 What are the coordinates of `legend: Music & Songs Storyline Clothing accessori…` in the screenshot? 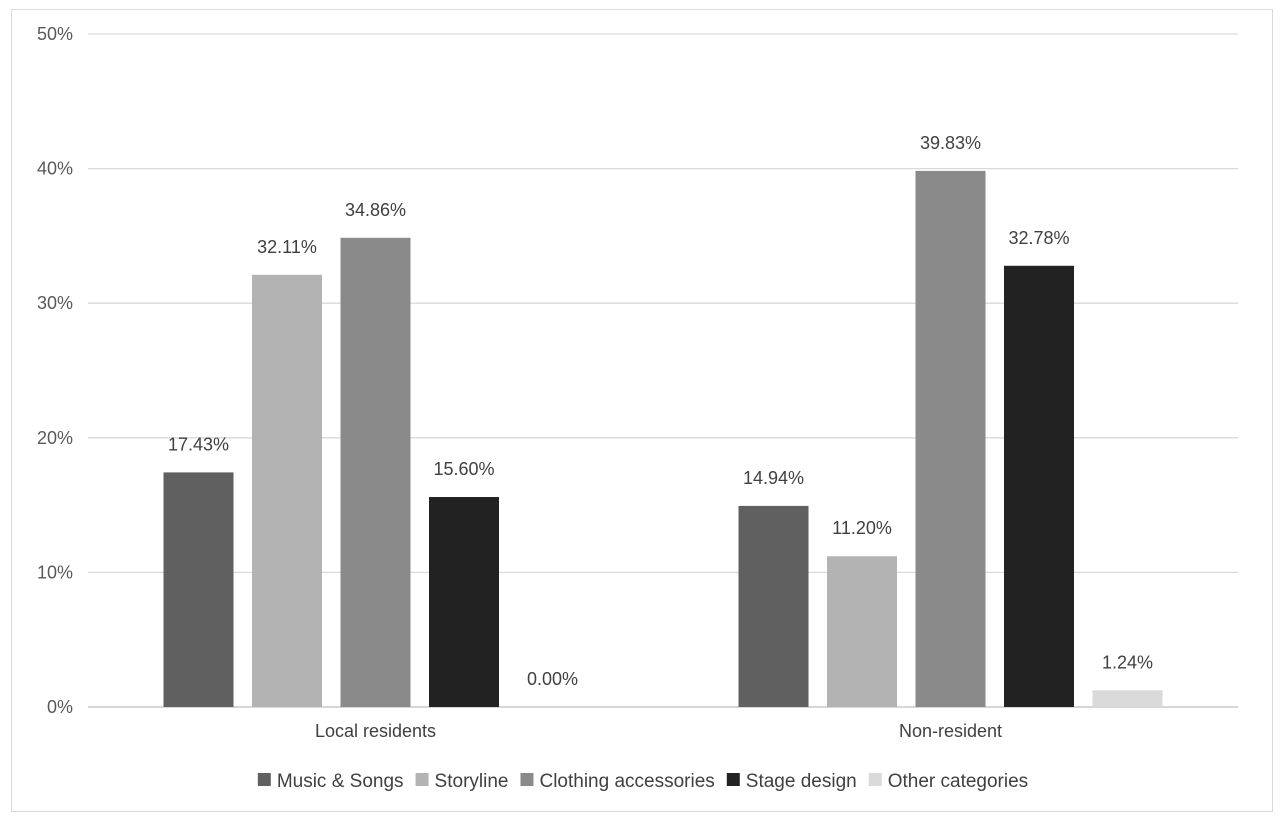 It's located at (642, 781).